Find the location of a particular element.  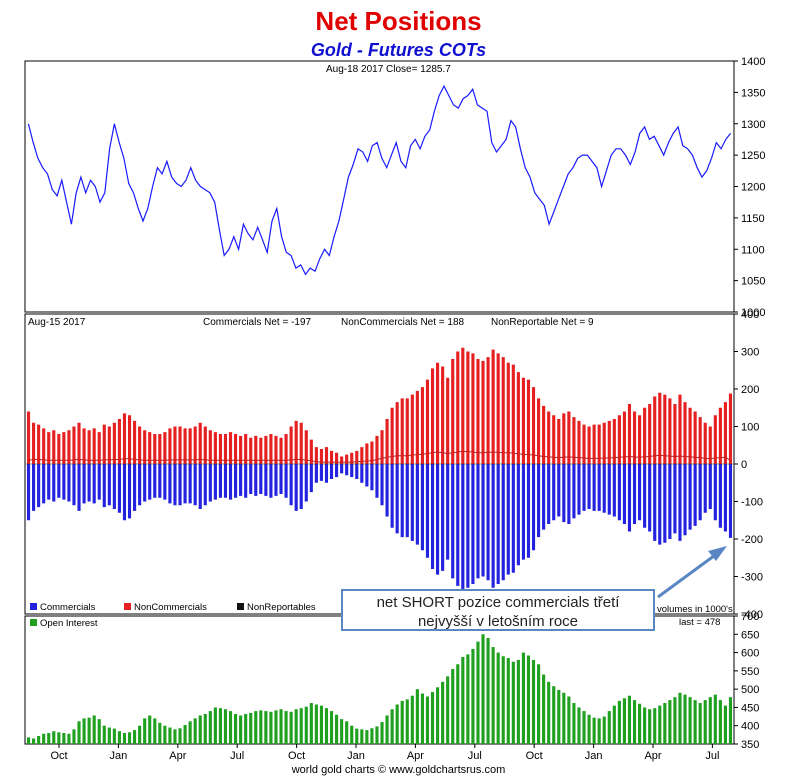

price-ytick-label: 1300 is located at coordinates (753, 125).